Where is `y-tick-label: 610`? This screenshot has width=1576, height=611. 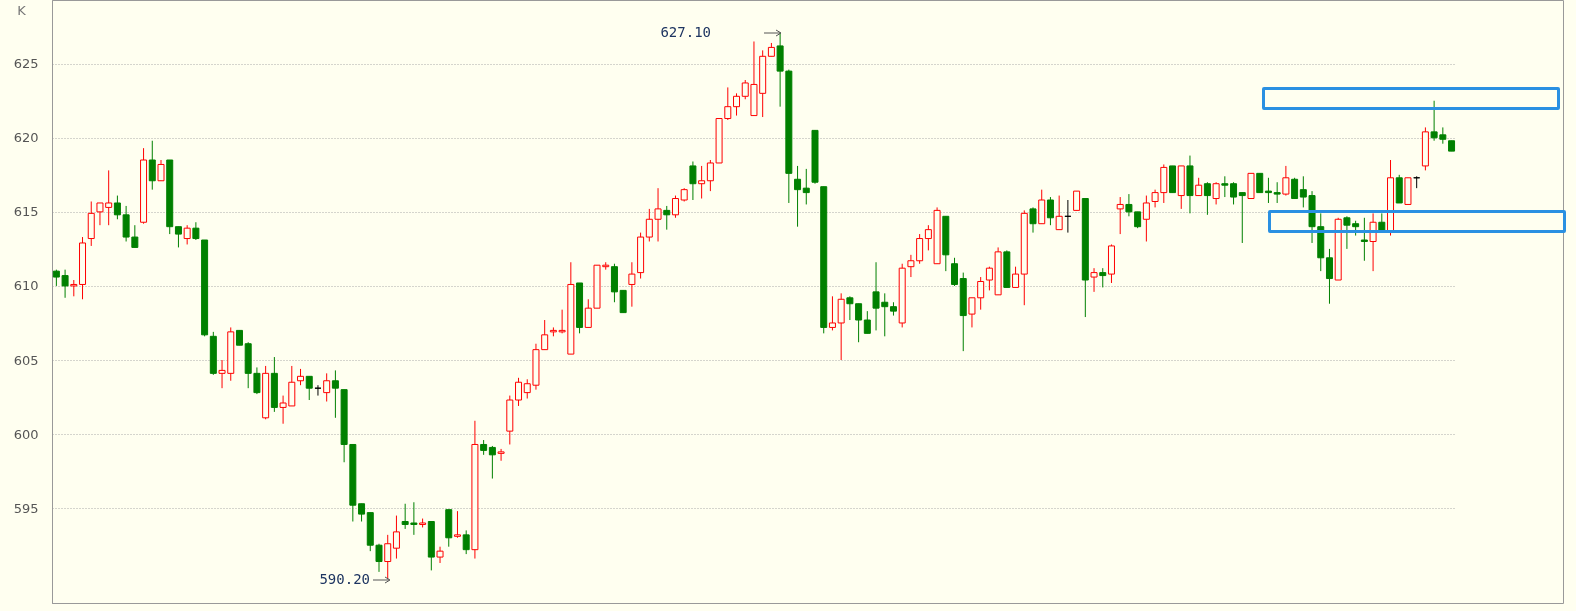 y-tick-label: 610 is located at coordinates (26, 286).